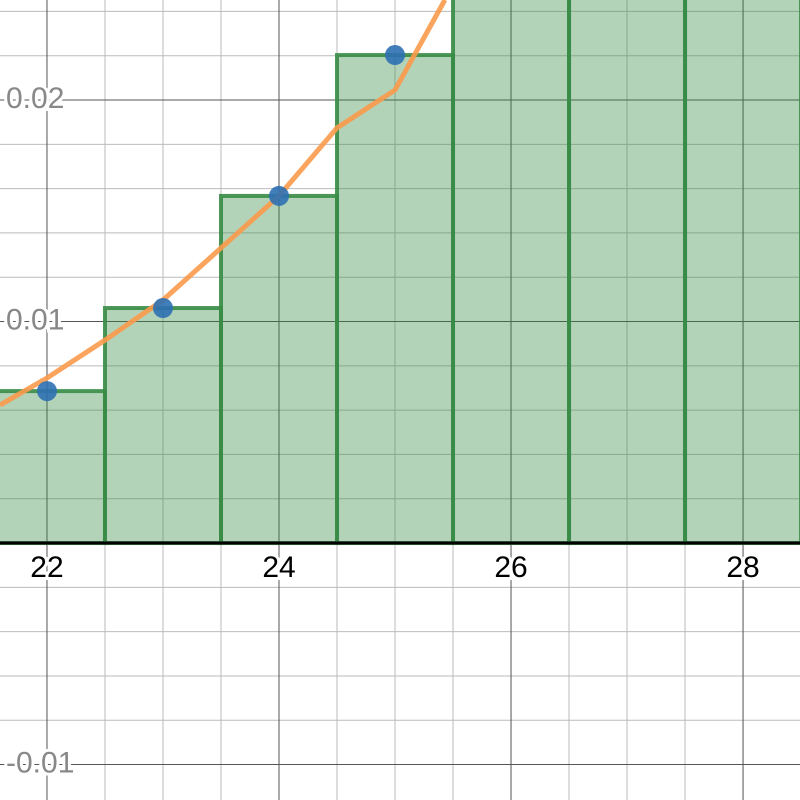 The image size is (800, 800). I want to click on y-tick-label: 0.01, so click(35, 319).